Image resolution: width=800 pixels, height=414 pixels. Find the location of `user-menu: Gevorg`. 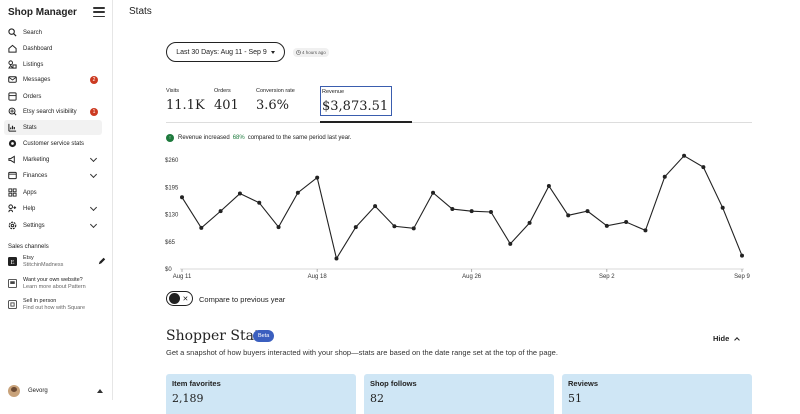

user-menu: Gevorg is located at coordinates (55, 391).